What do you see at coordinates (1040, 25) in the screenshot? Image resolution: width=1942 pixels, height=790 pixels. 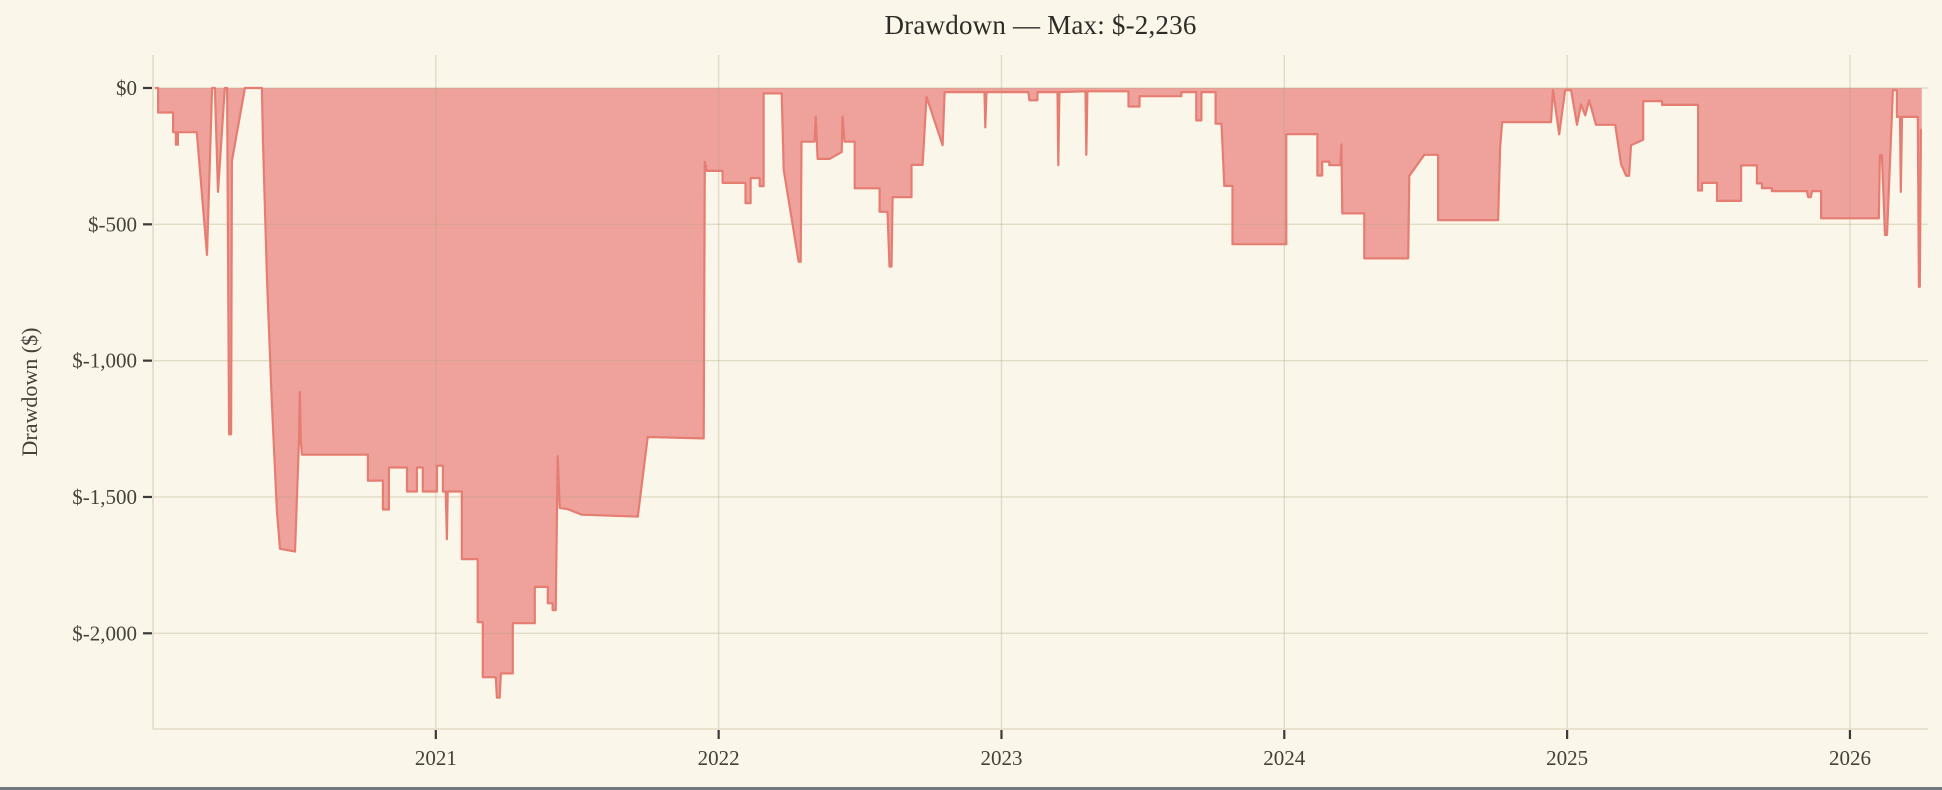 I see `chart-title: Drawdown — Max: $-2,236` at bounding box center [1040, 25].